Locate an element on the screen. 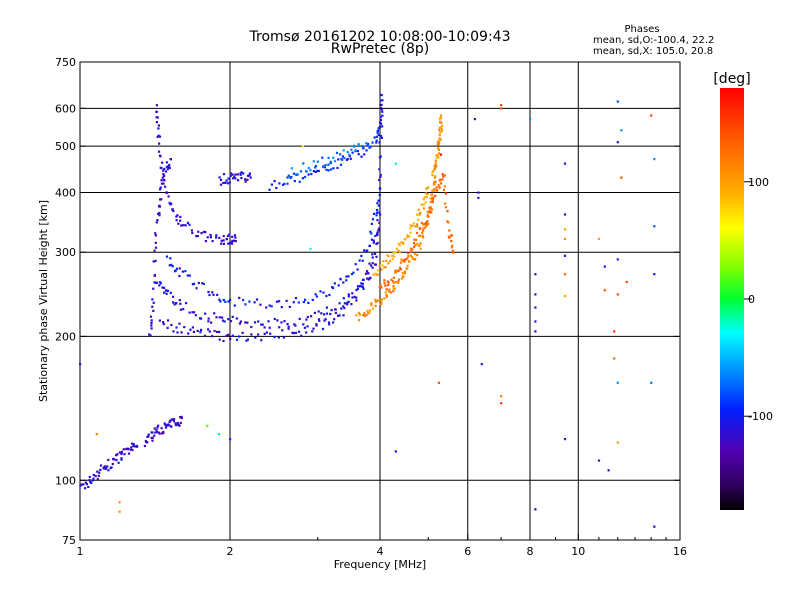 This screenshot has width=800, height=600. colorbar-ticks: 100 0 -100 is located at coordinates (758, 299).